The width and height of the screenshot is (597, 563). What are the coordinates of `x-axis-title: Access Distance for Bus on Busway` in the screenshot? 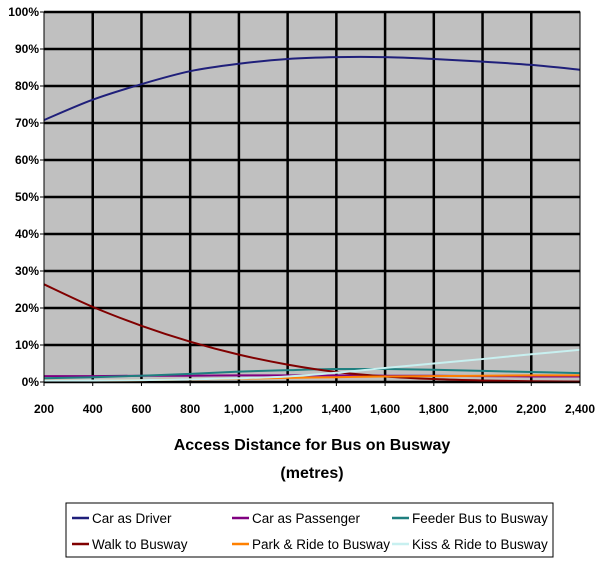 It's located at (312, 445).